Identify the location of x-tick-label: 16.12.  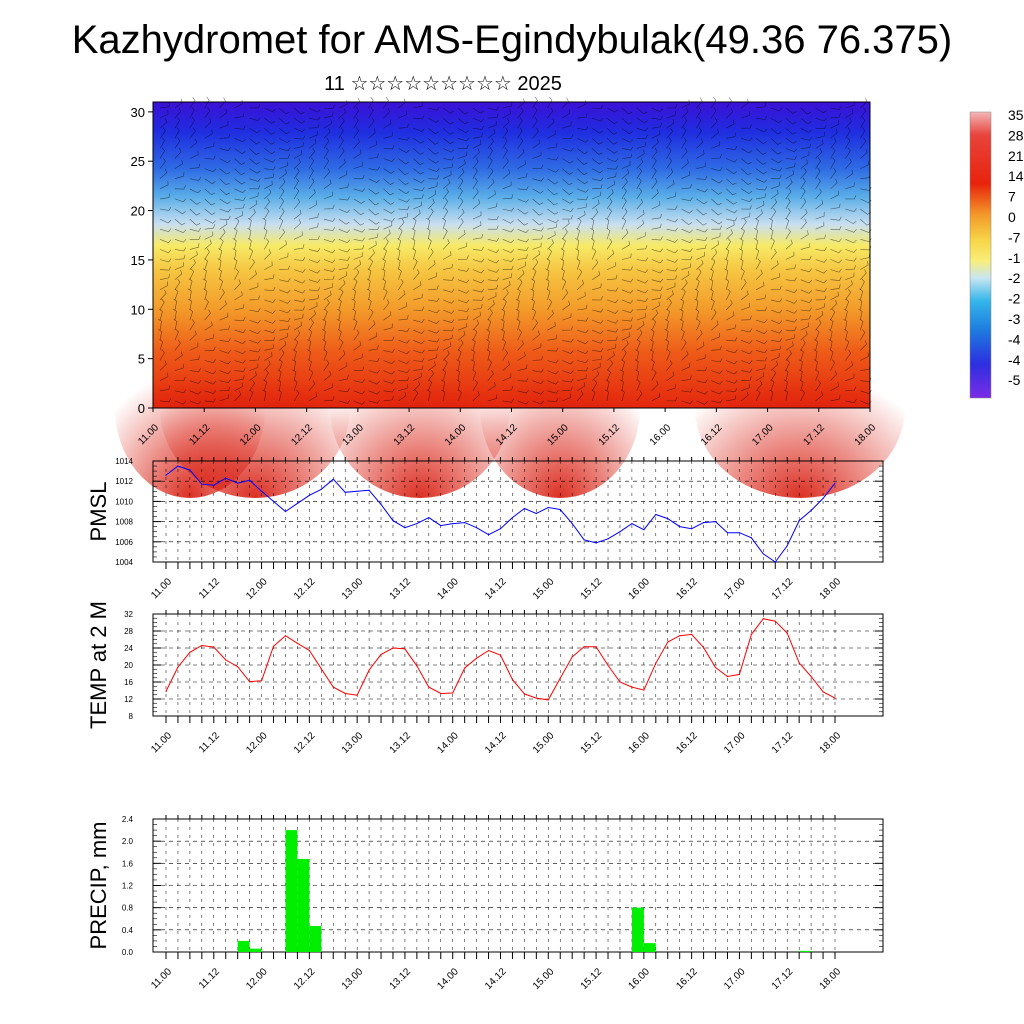
(687, 979).